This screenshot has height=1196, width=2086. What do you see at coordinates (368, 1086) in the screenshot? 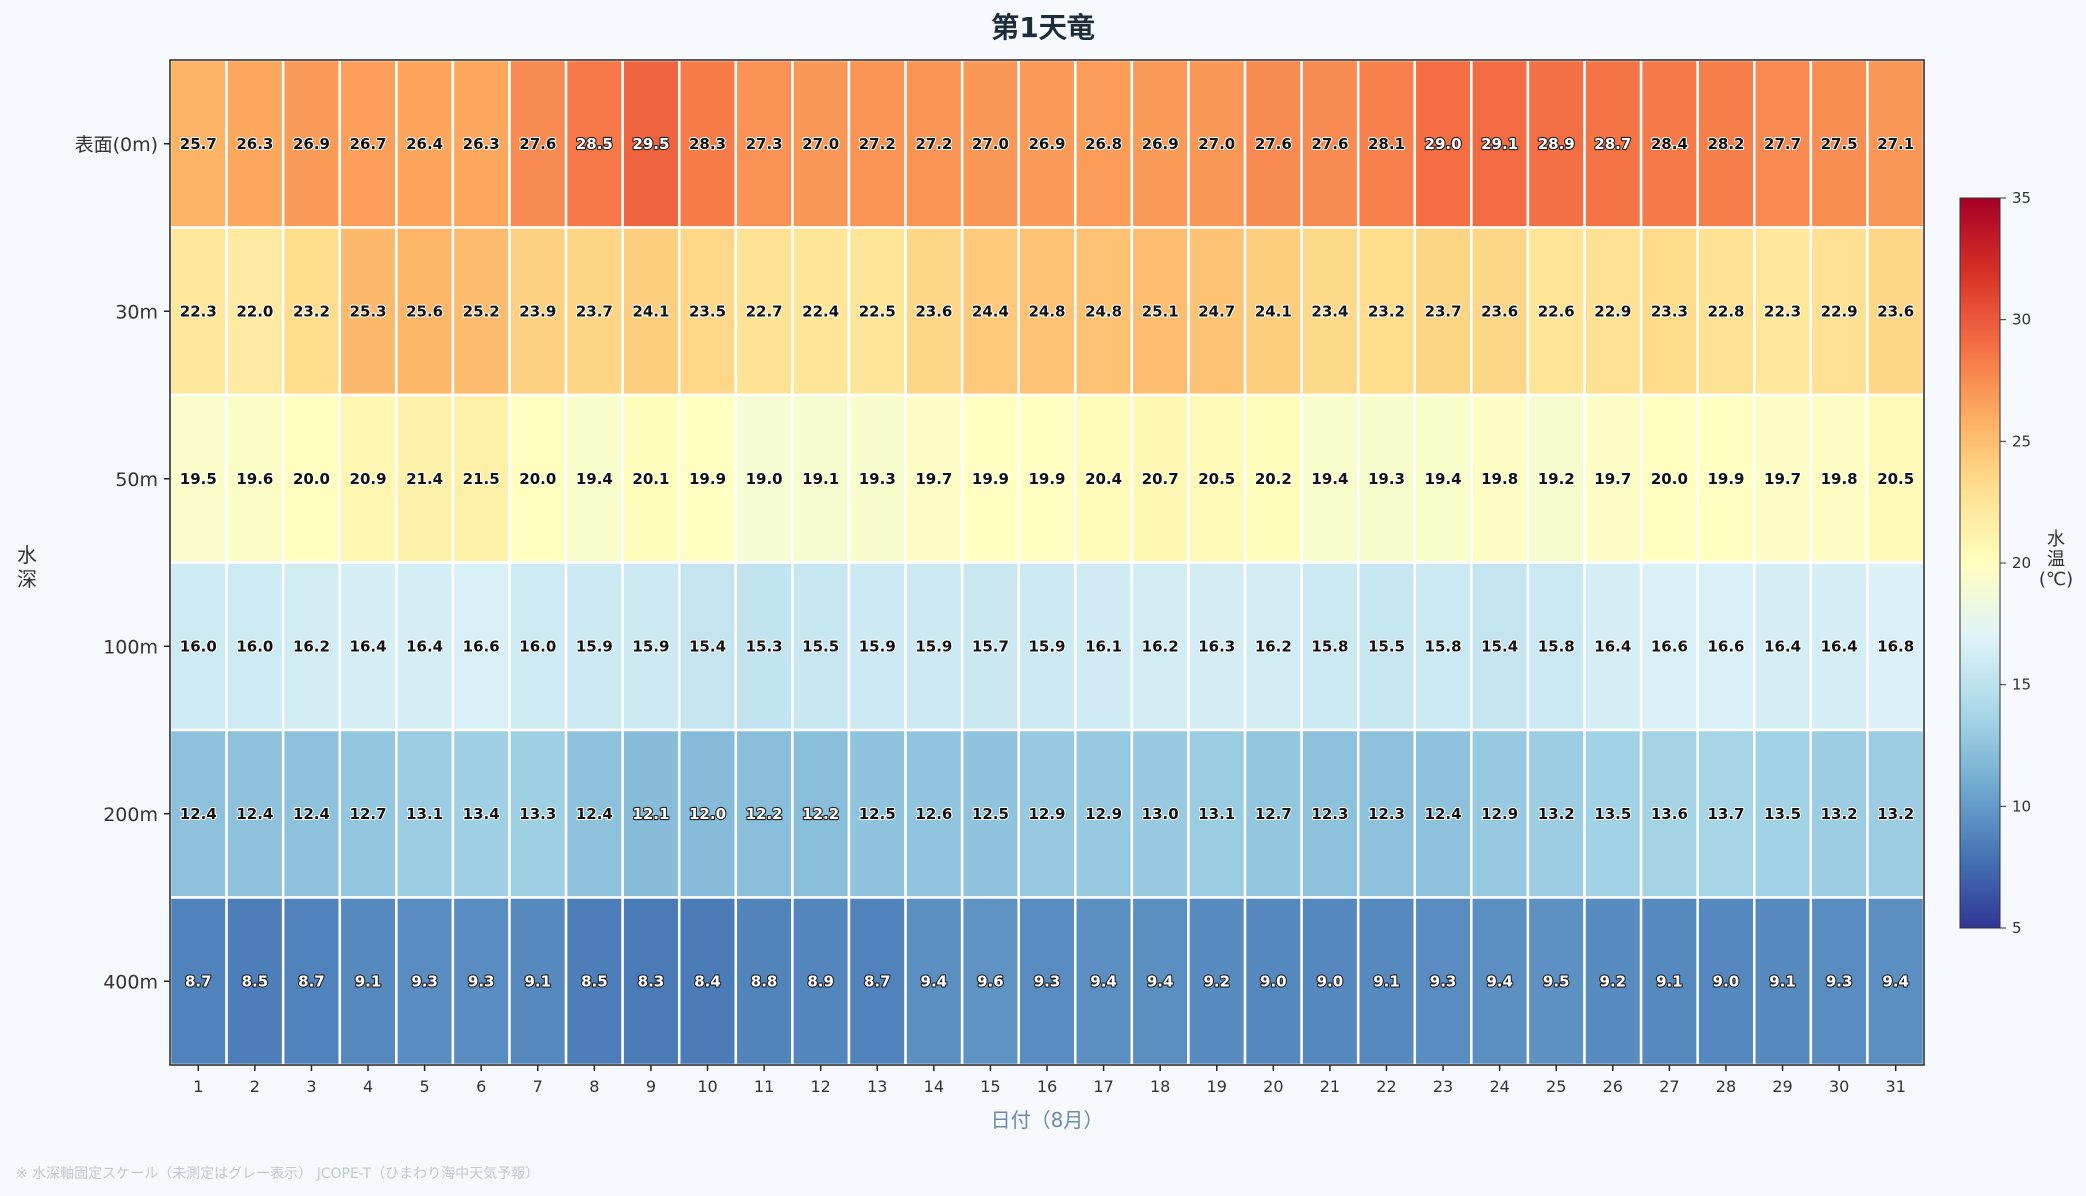
I see `x-tick-label: 4` at bounding box center [368, 1086].